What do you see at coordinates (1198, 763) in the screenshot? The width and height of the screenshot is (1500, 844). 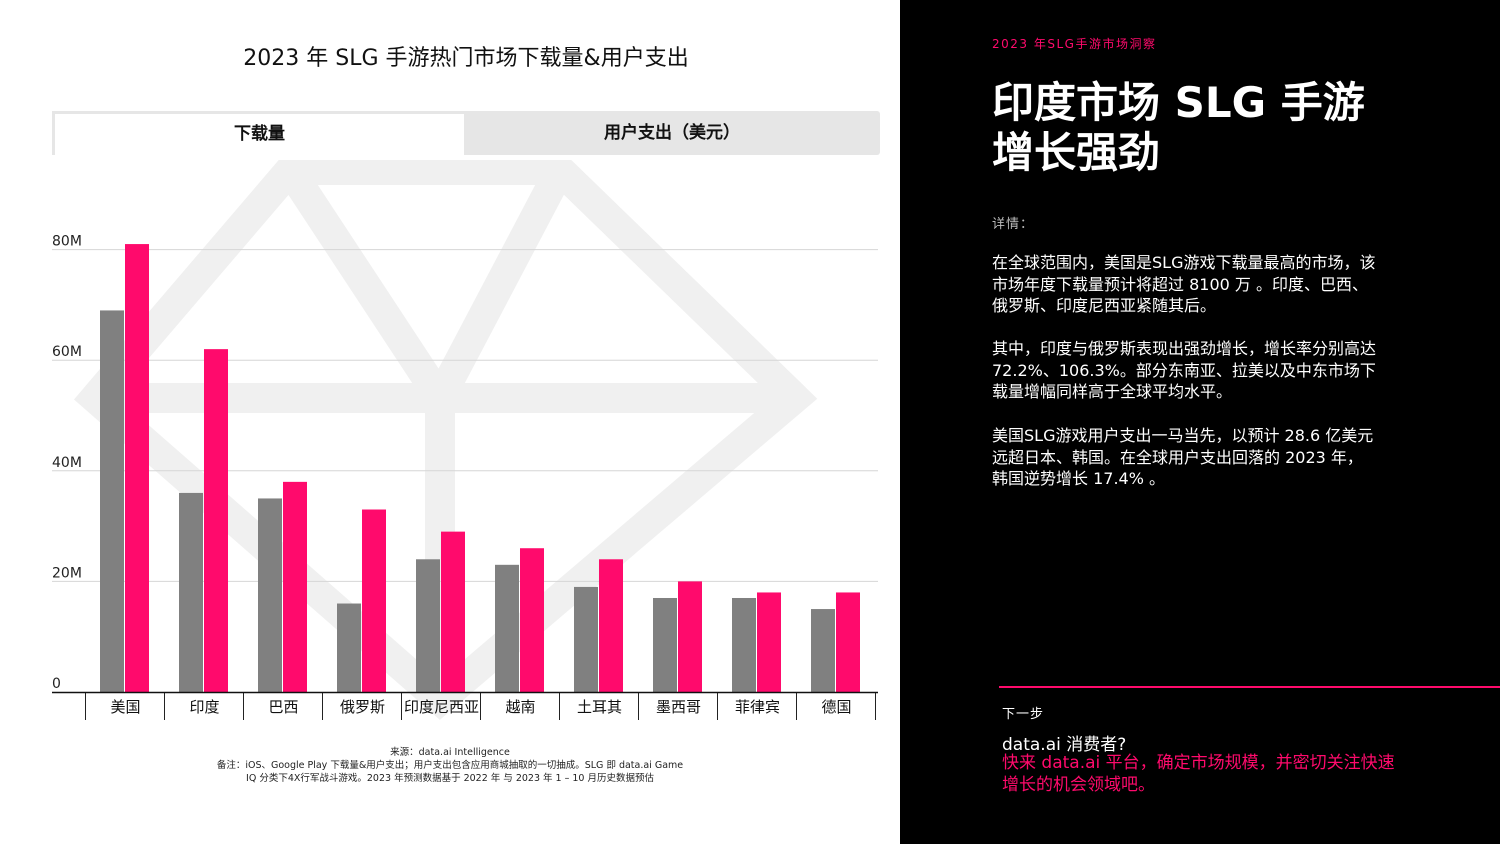 I see `cta-link-line-1: 快来 data.ai 平台，确定市场规模，并密切关注快速` at bounding box center [1198, 763].